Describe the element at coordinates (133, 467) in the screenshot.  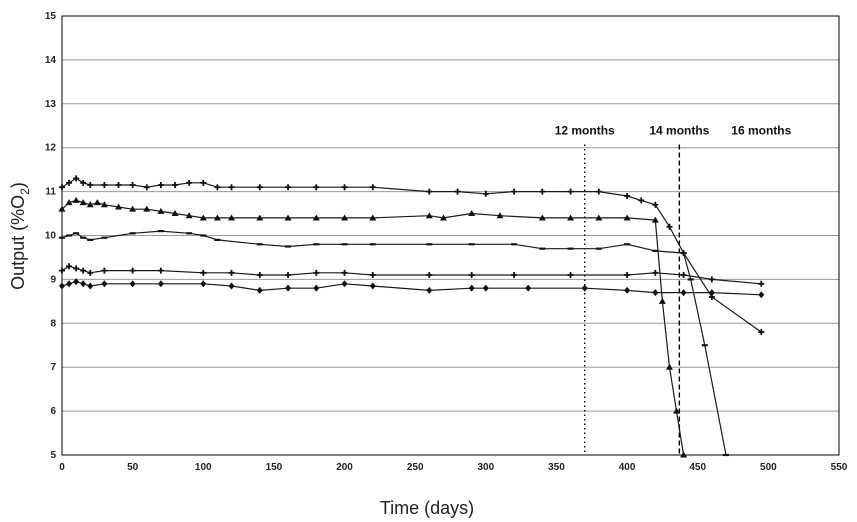
I see `x-tick-label: 50` at that location.